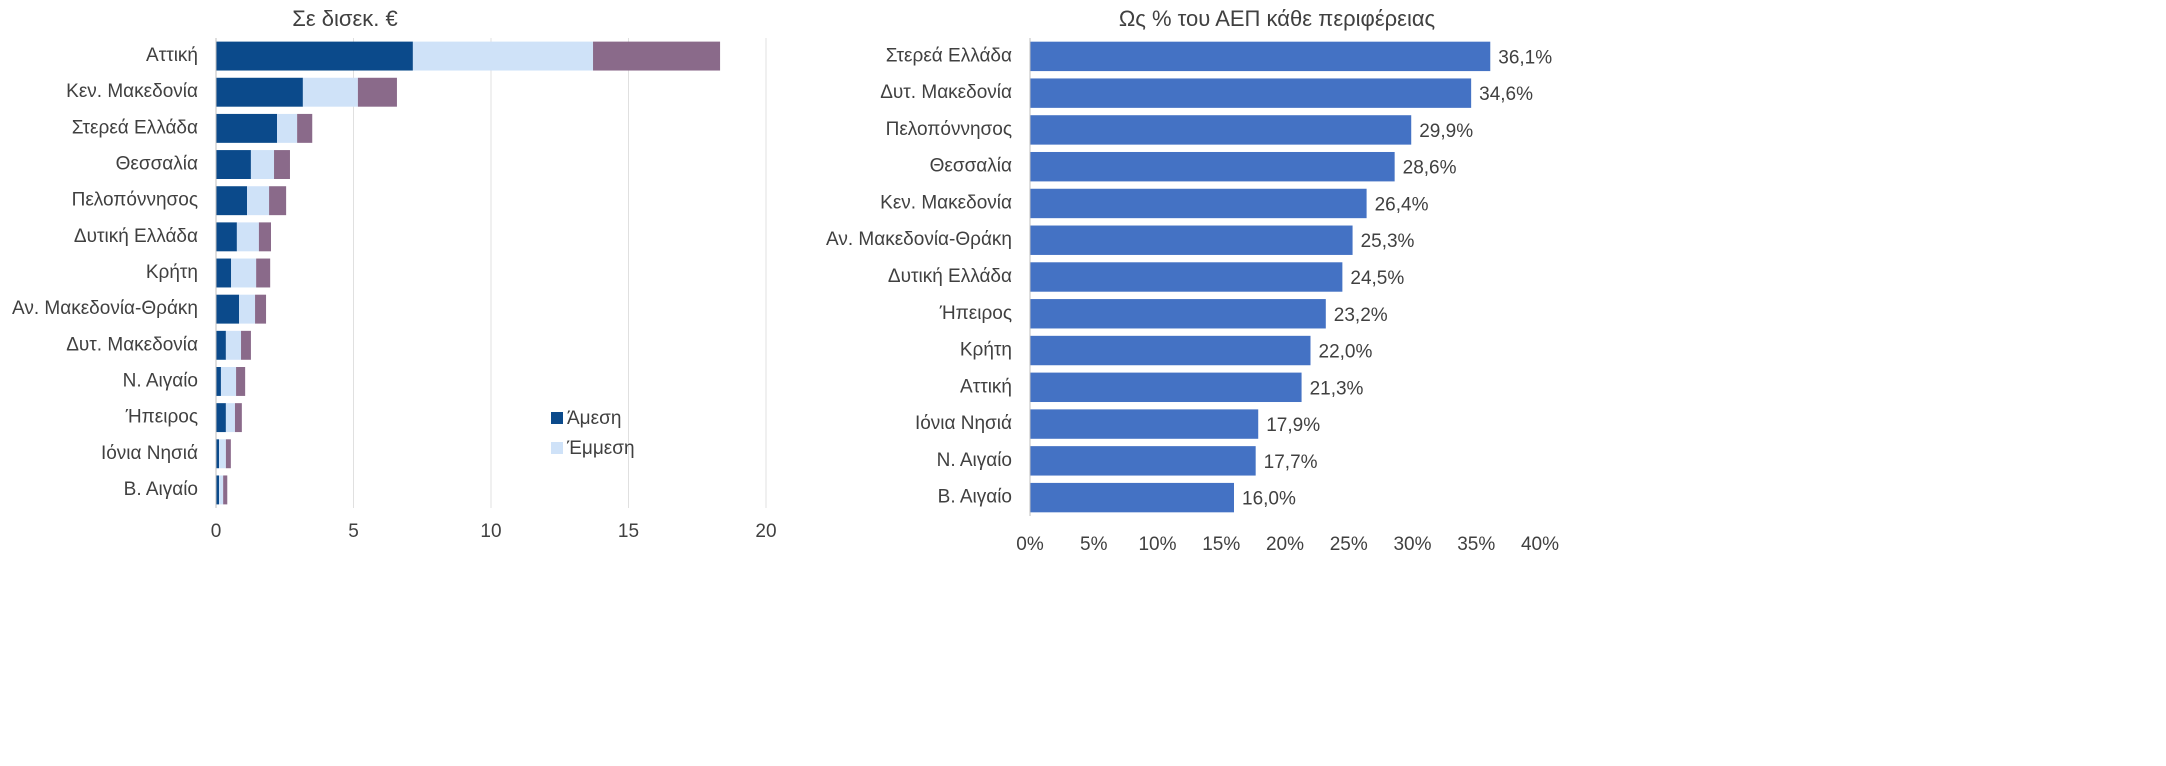 The height and width of the screenshot is (766, 2166). I want to click on data-label: 21,3%, so click(1337, 388).